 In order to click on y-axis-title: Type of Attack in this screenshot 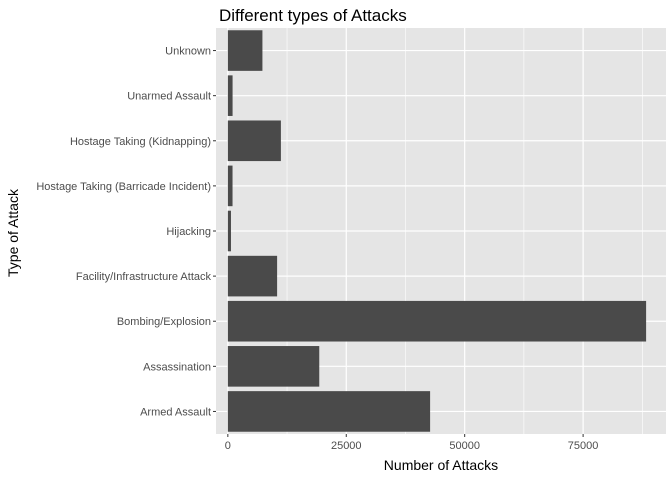, I will do `click(13, 232)`.